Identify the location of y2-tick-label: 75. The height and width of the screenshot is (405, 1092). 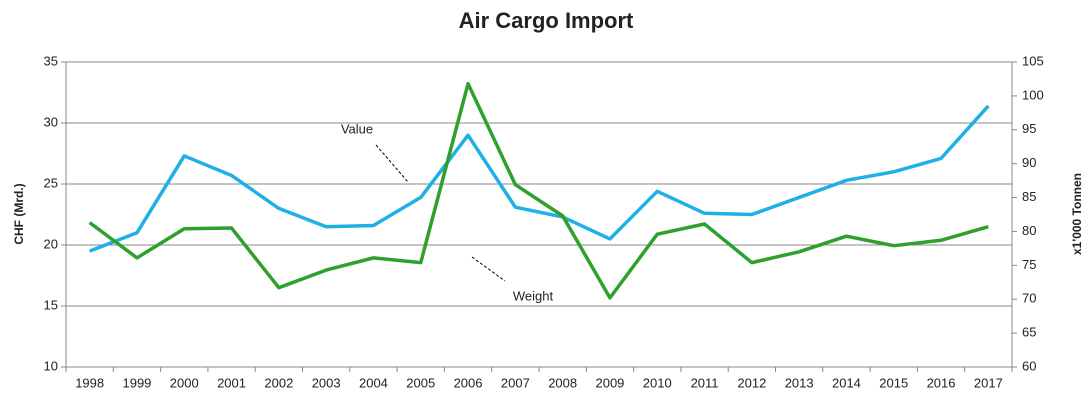
(1029, 264).